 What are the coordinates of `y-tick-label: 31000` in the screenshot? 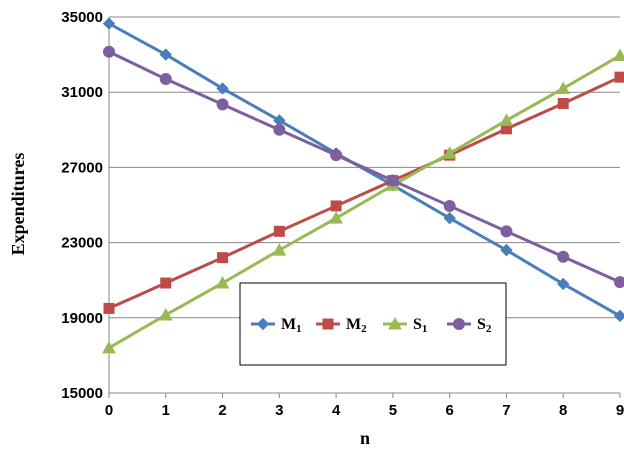 It's located at (82, 92).